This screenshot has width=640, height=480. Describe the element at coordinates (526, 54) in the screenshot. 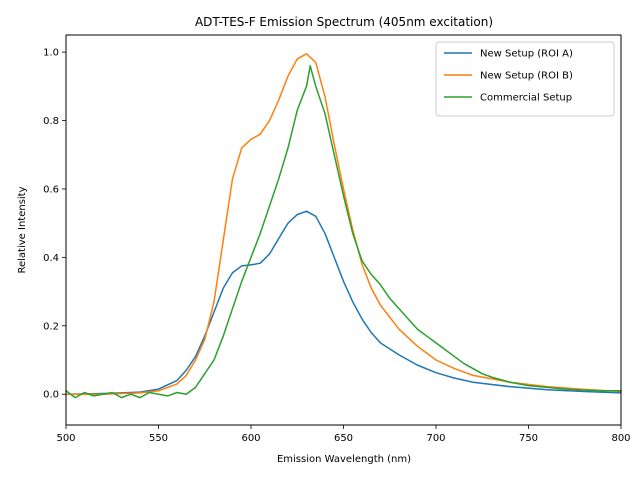

I see `legend-label: New Setup (ROI A)` at that location.